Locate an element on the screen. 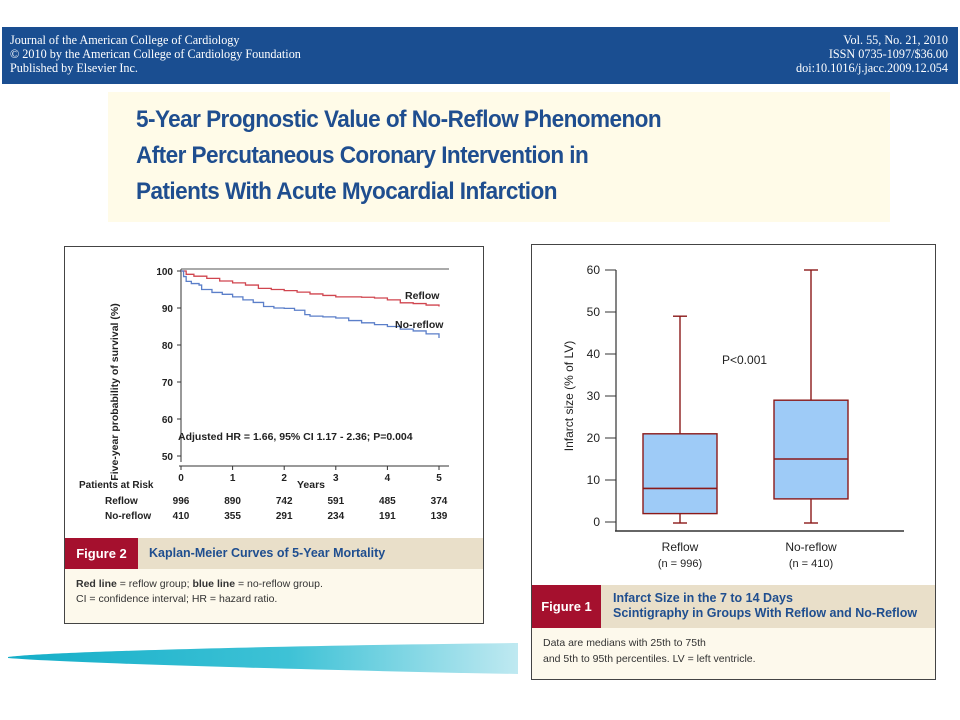  risk-value: 485 is located at coordinates (387, 501).